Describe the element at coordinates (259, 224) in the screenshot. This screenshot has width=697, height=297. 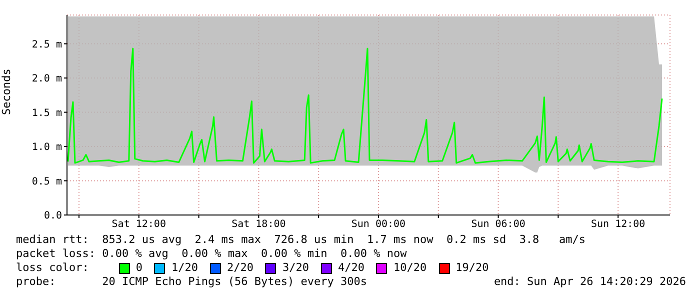
I see `x-tick-label: Sat 18:00` at that location.